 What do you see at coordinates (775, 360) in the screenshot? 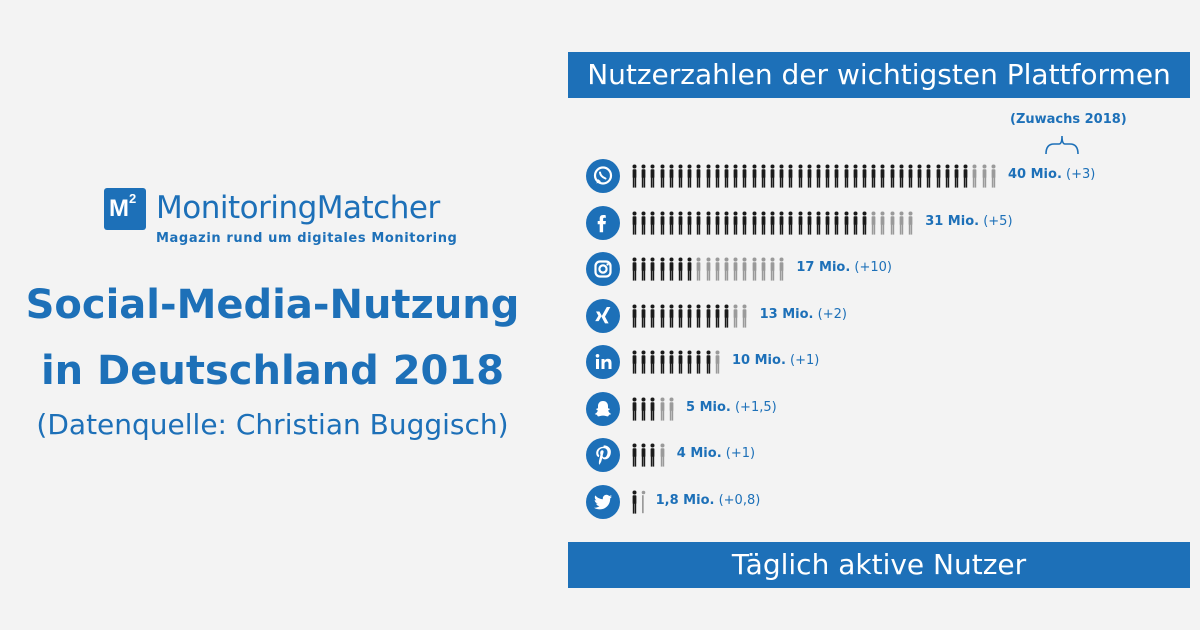
I see `value-label: 10 Mio. (+1)` at bounding box center [775, 360].